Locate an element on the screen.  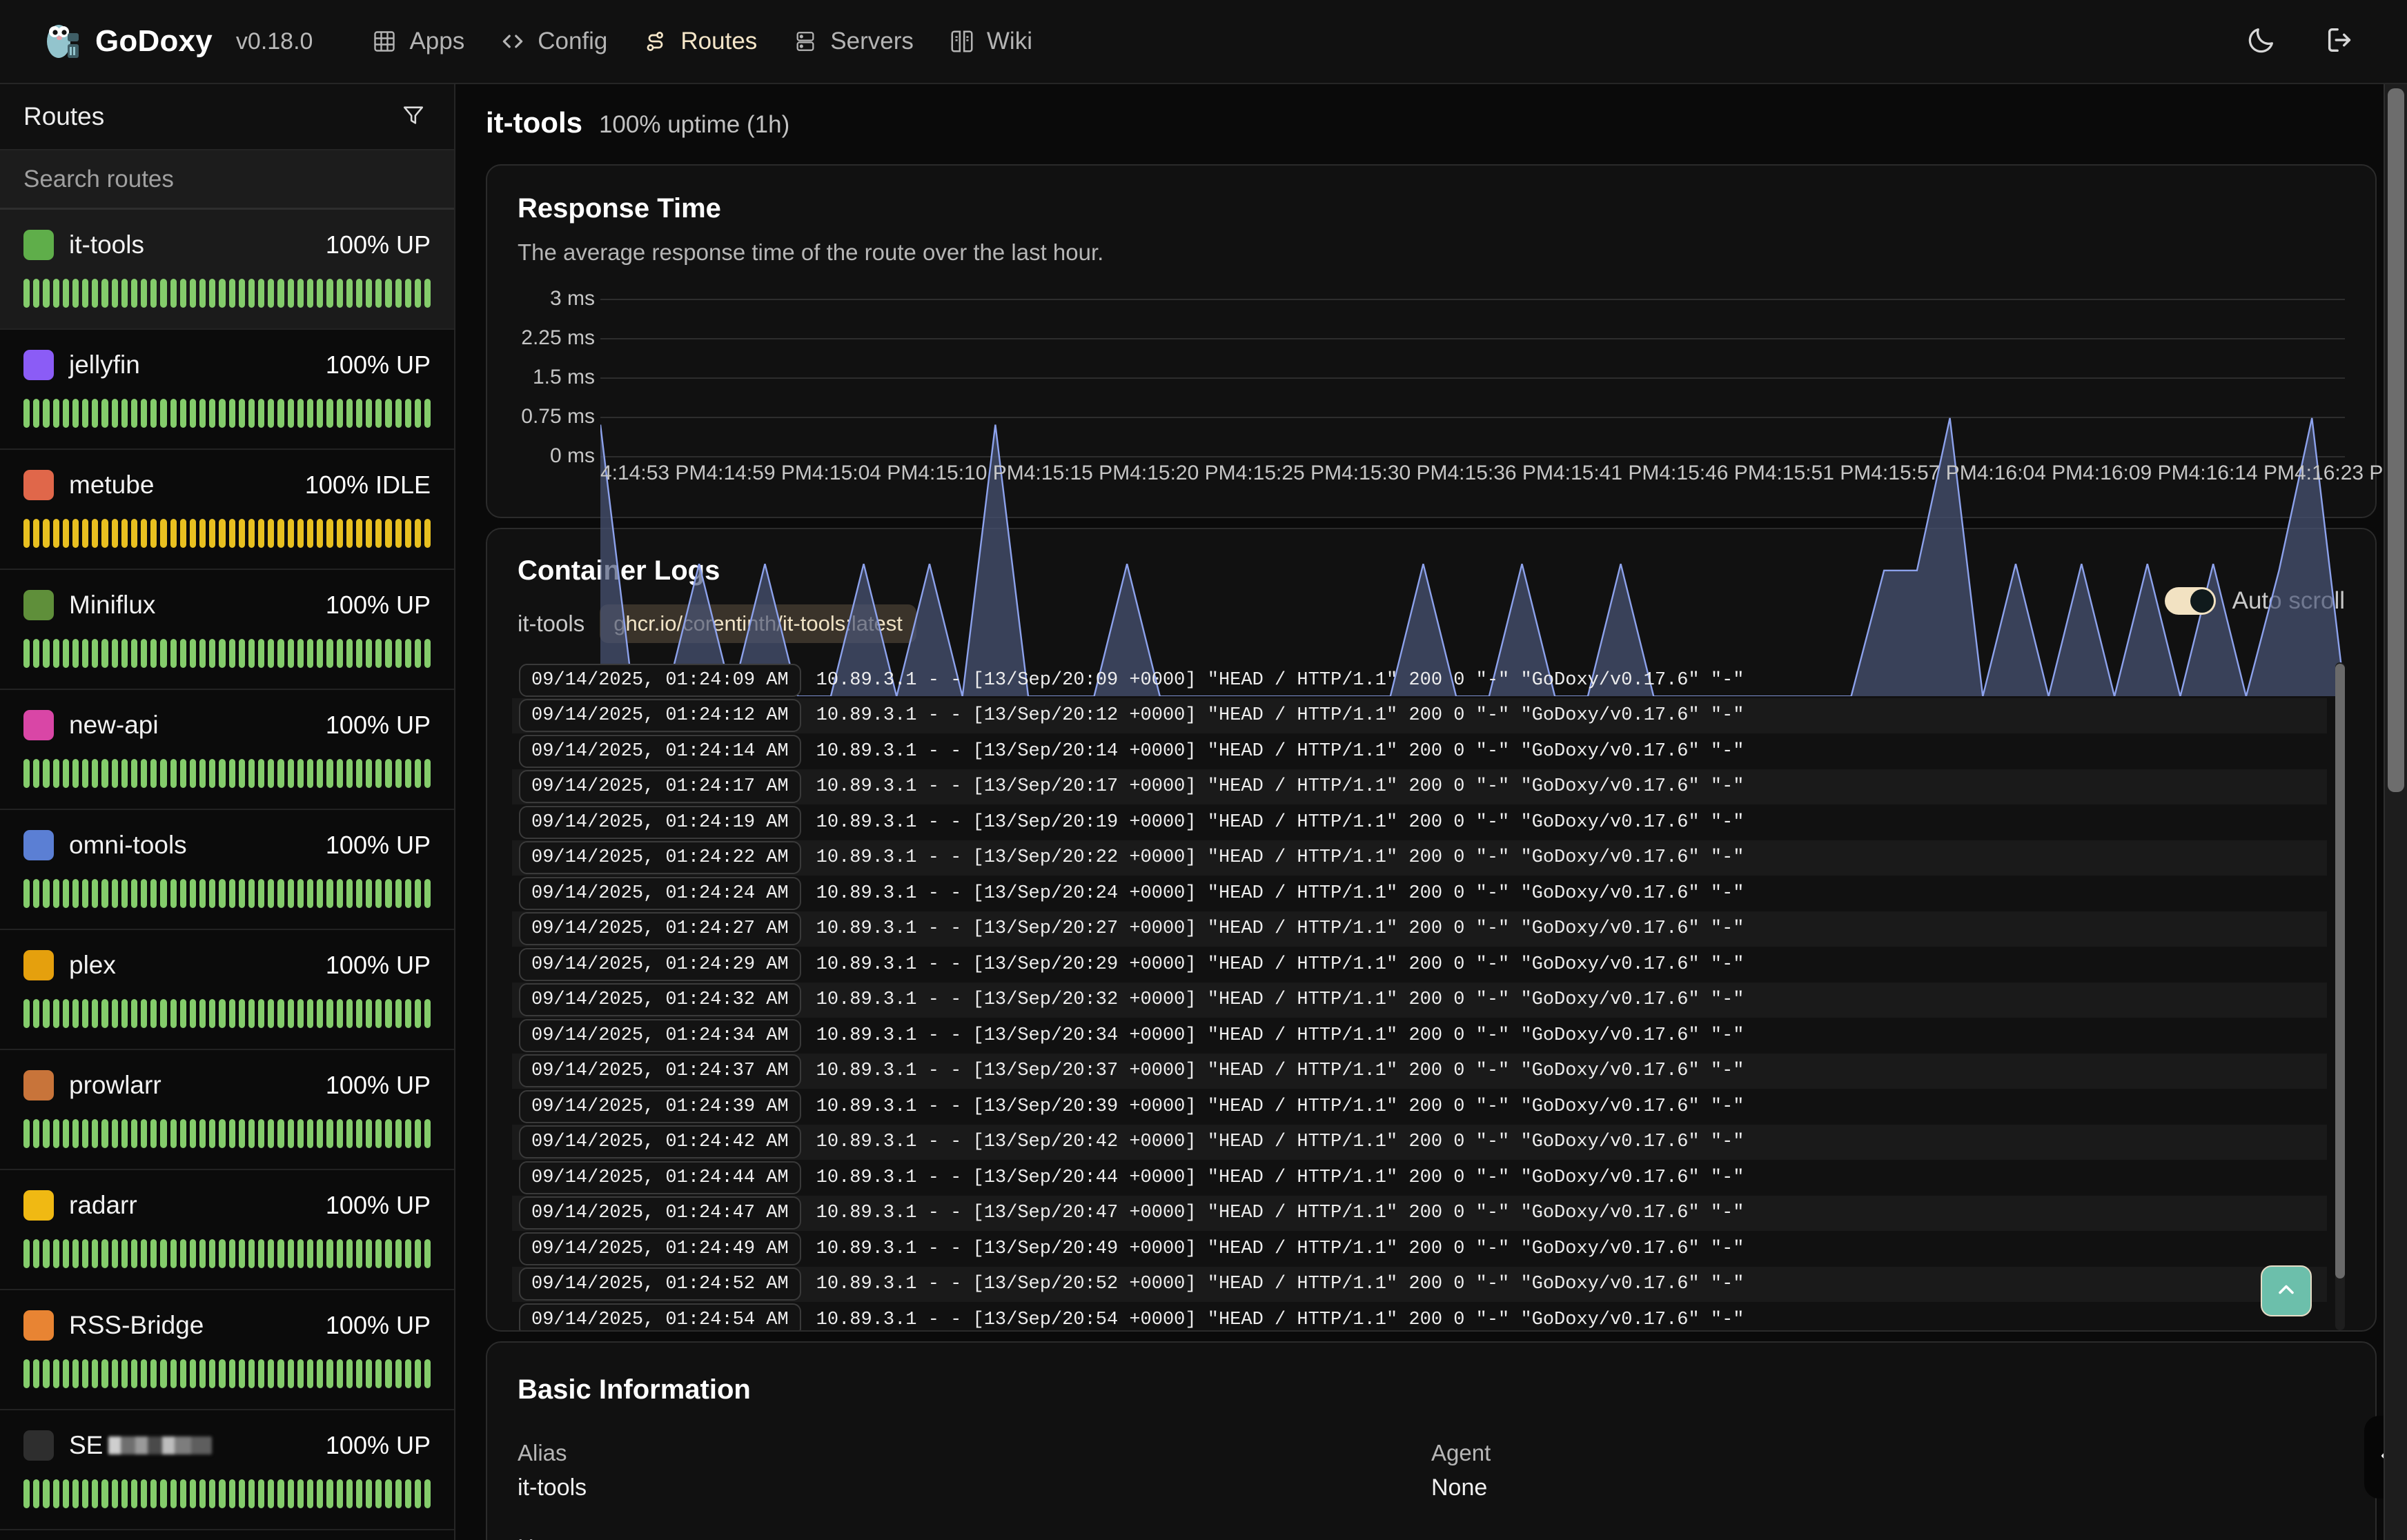
route-list-item: jellyfin 100% UP is located at coordinates (227, 390).